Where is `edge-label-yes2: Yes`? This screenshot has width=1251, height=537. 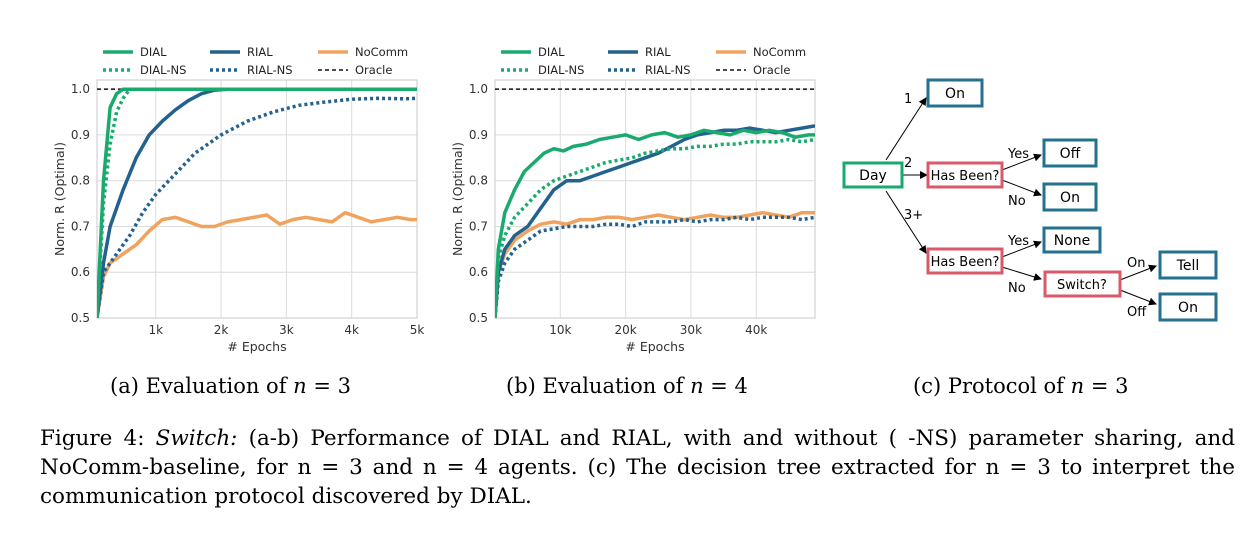 edge-label-yes2: Yes is located at coordinates (1018, 241).